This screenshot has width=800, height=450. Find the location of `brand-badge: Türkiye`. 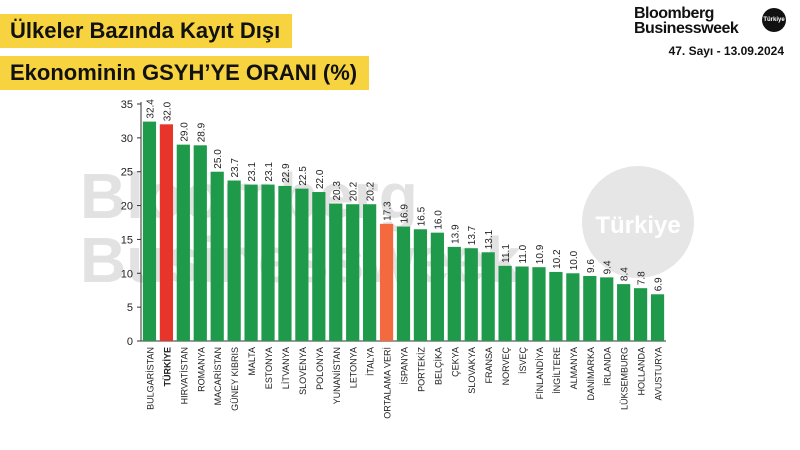

brand-badge: Türkiye is located at coordinates (774, 20).